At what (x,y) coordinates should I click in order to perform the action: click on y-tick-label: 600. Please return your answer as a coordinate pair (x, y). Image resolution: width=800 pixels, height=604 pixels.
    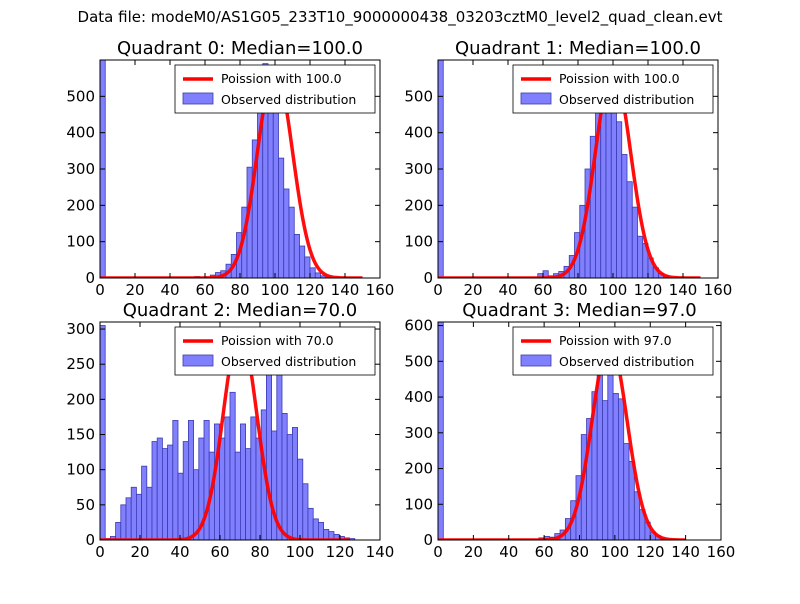
    Looking at the image, I should click on (418, 326).